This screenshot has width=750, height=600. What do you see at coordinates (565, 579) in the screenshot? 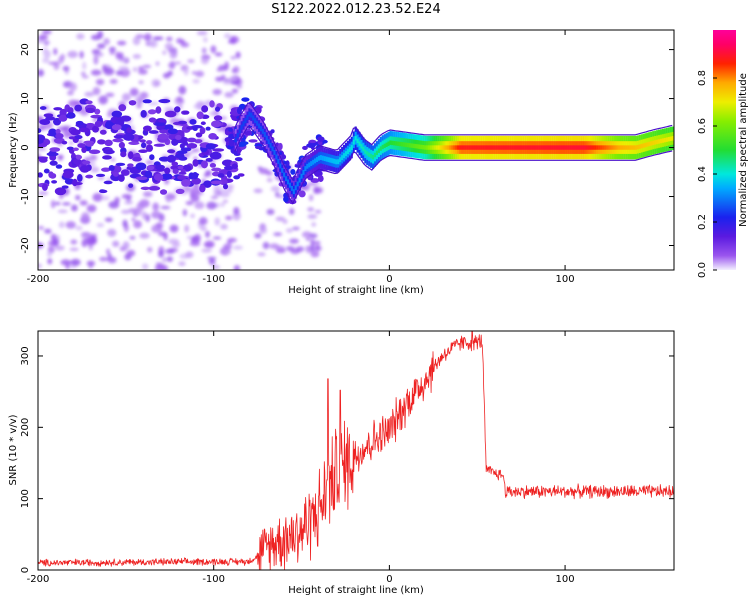
I see `x-tick-label: 100` at bounding box center [565, 579].